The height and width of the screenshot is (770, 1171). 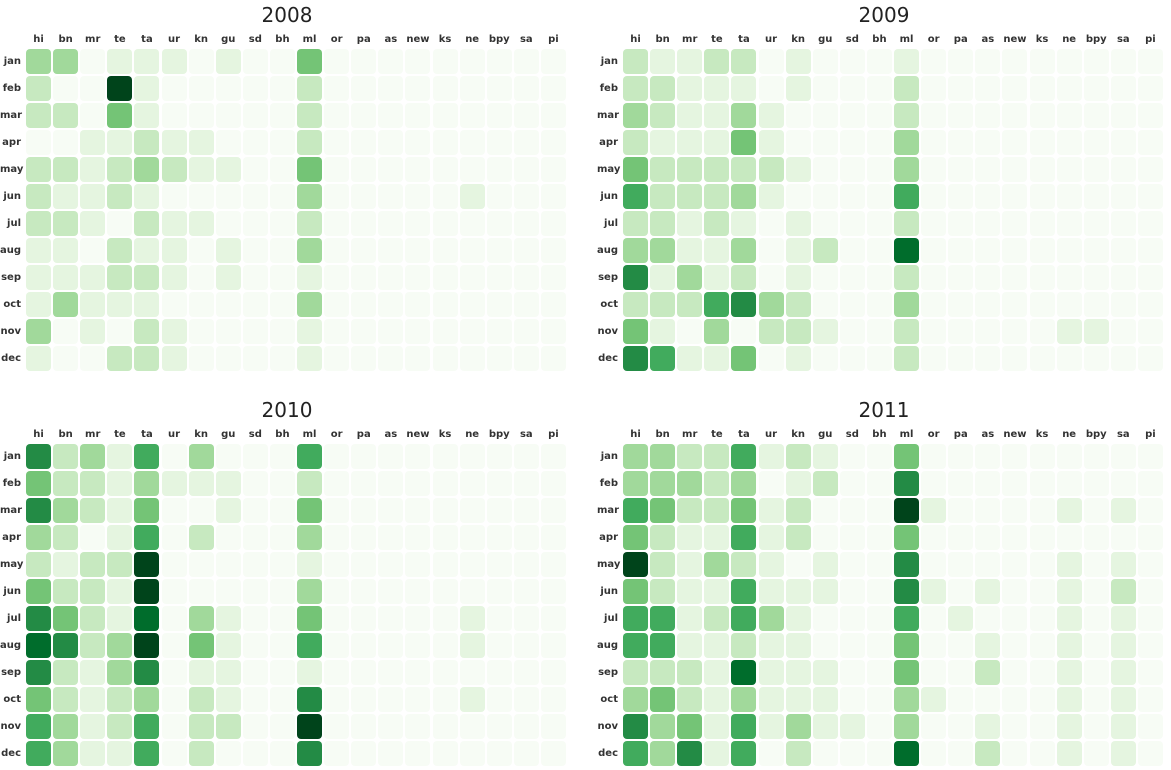 I want to click on heatmap-cell-oct-kn, so click(x=201, y=304).